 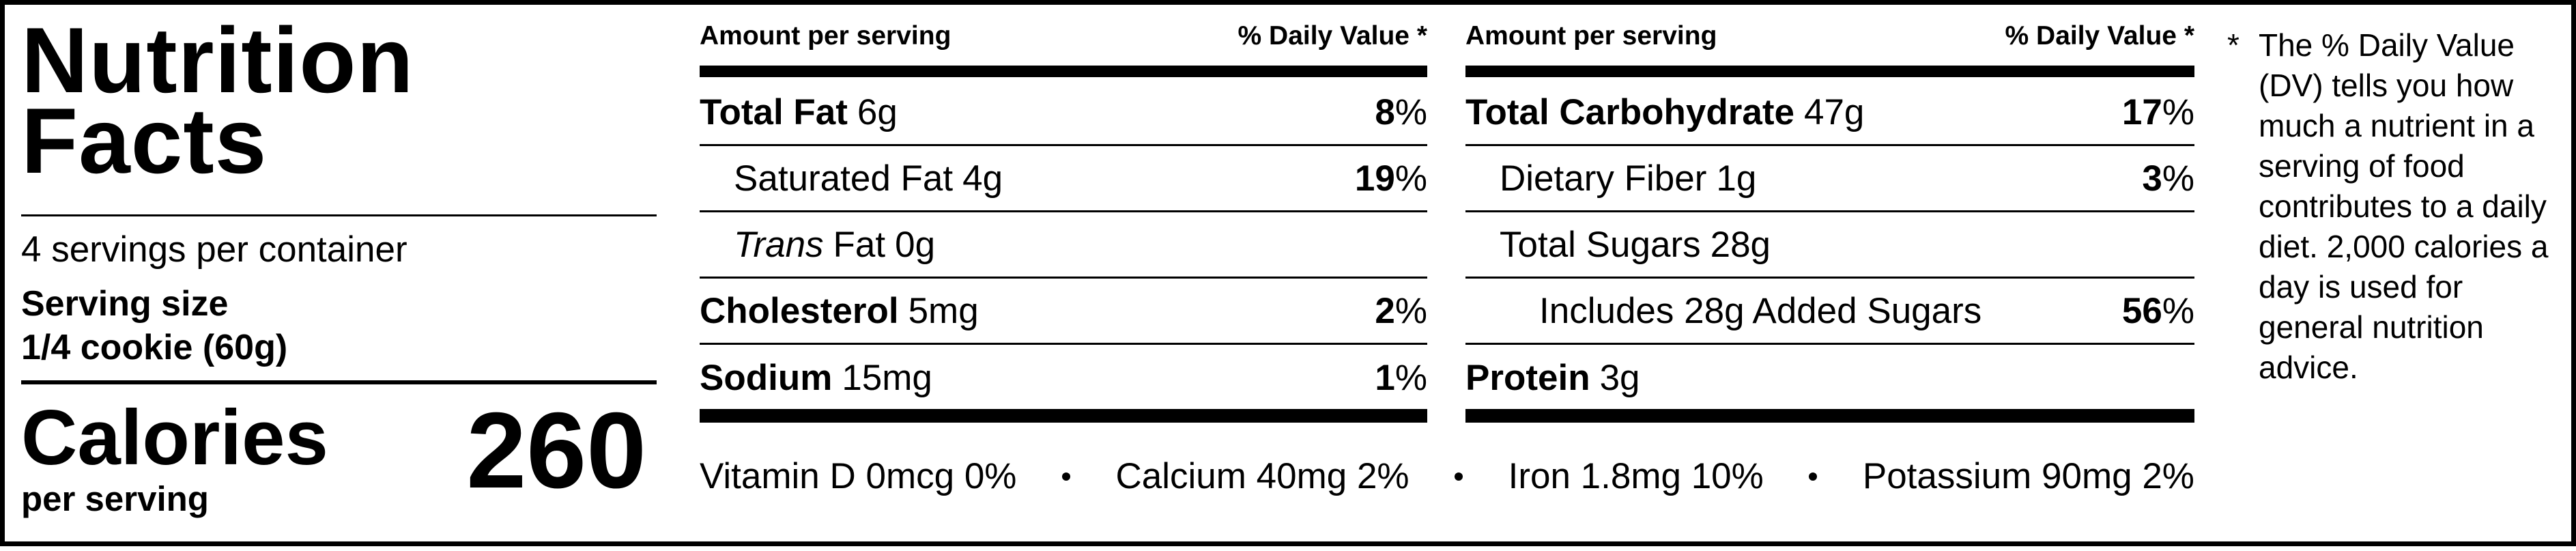 I want to click on nutrient-name: Total Fat, so click(x=774, y=112).